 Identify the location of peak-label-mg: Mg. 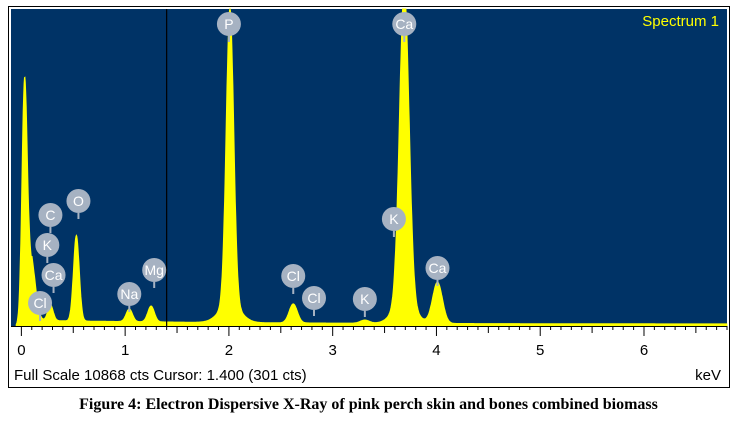
(154, 273).